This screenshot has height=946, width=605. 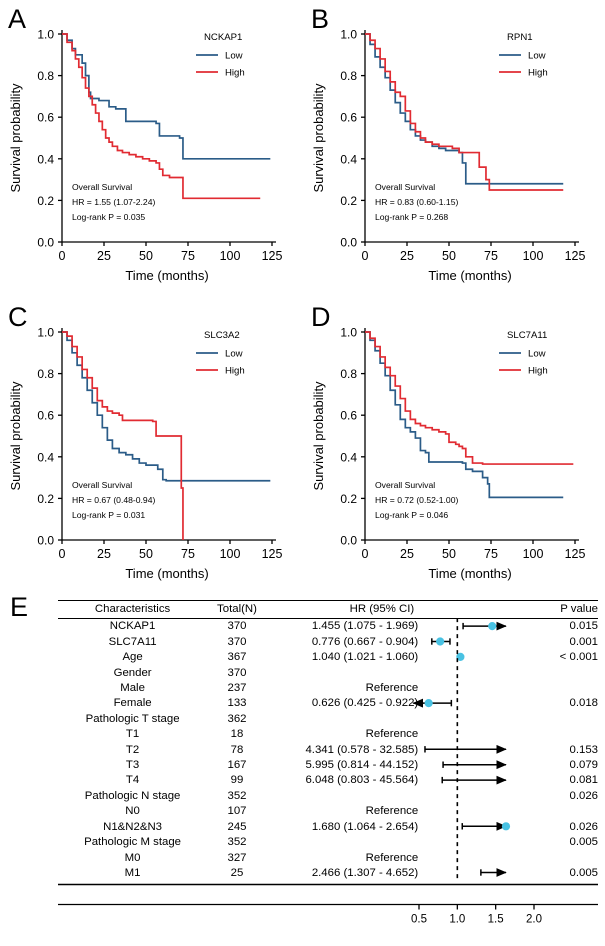 I want to click on row-characteristic: Female, so click(x=132, y=703).